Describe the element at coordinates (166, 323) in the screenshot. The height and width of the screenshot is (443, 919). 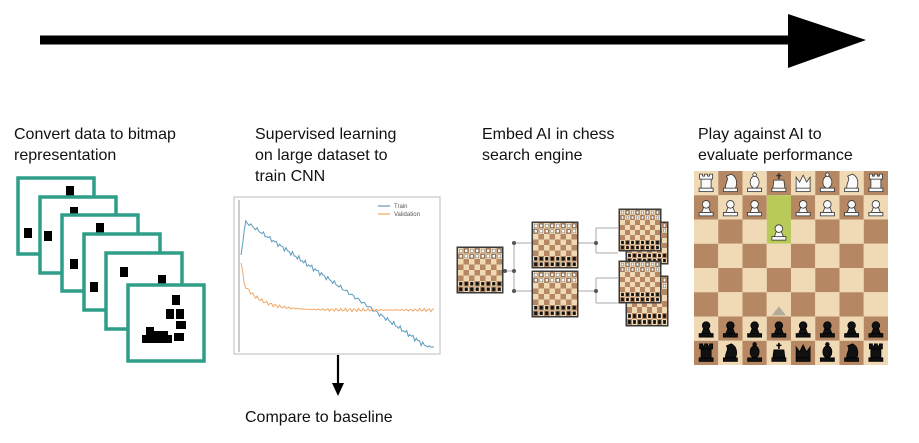
I see `bitmap-frame` at that location.